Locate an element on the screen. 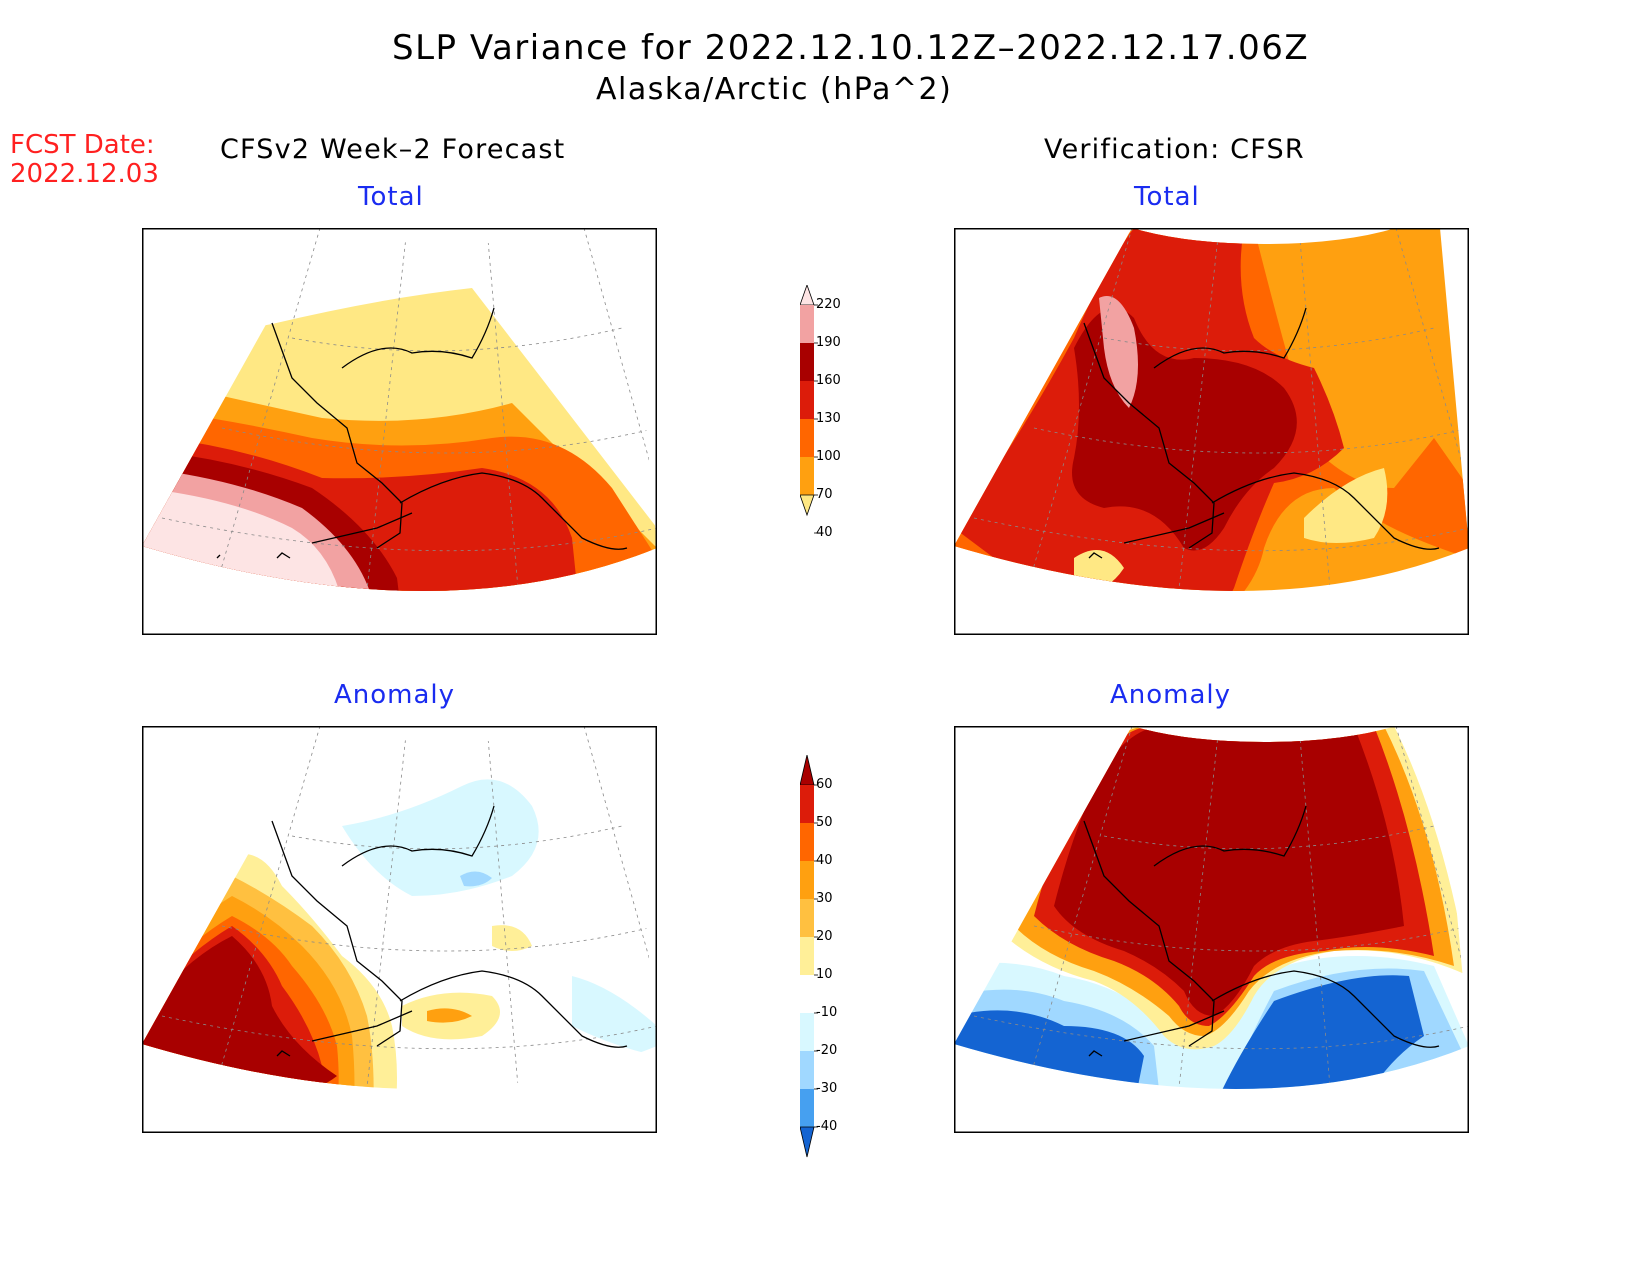 This screenshot has width=1650, height=1275. total-colorbar-label: 220 is located at coordinates (828, 304).